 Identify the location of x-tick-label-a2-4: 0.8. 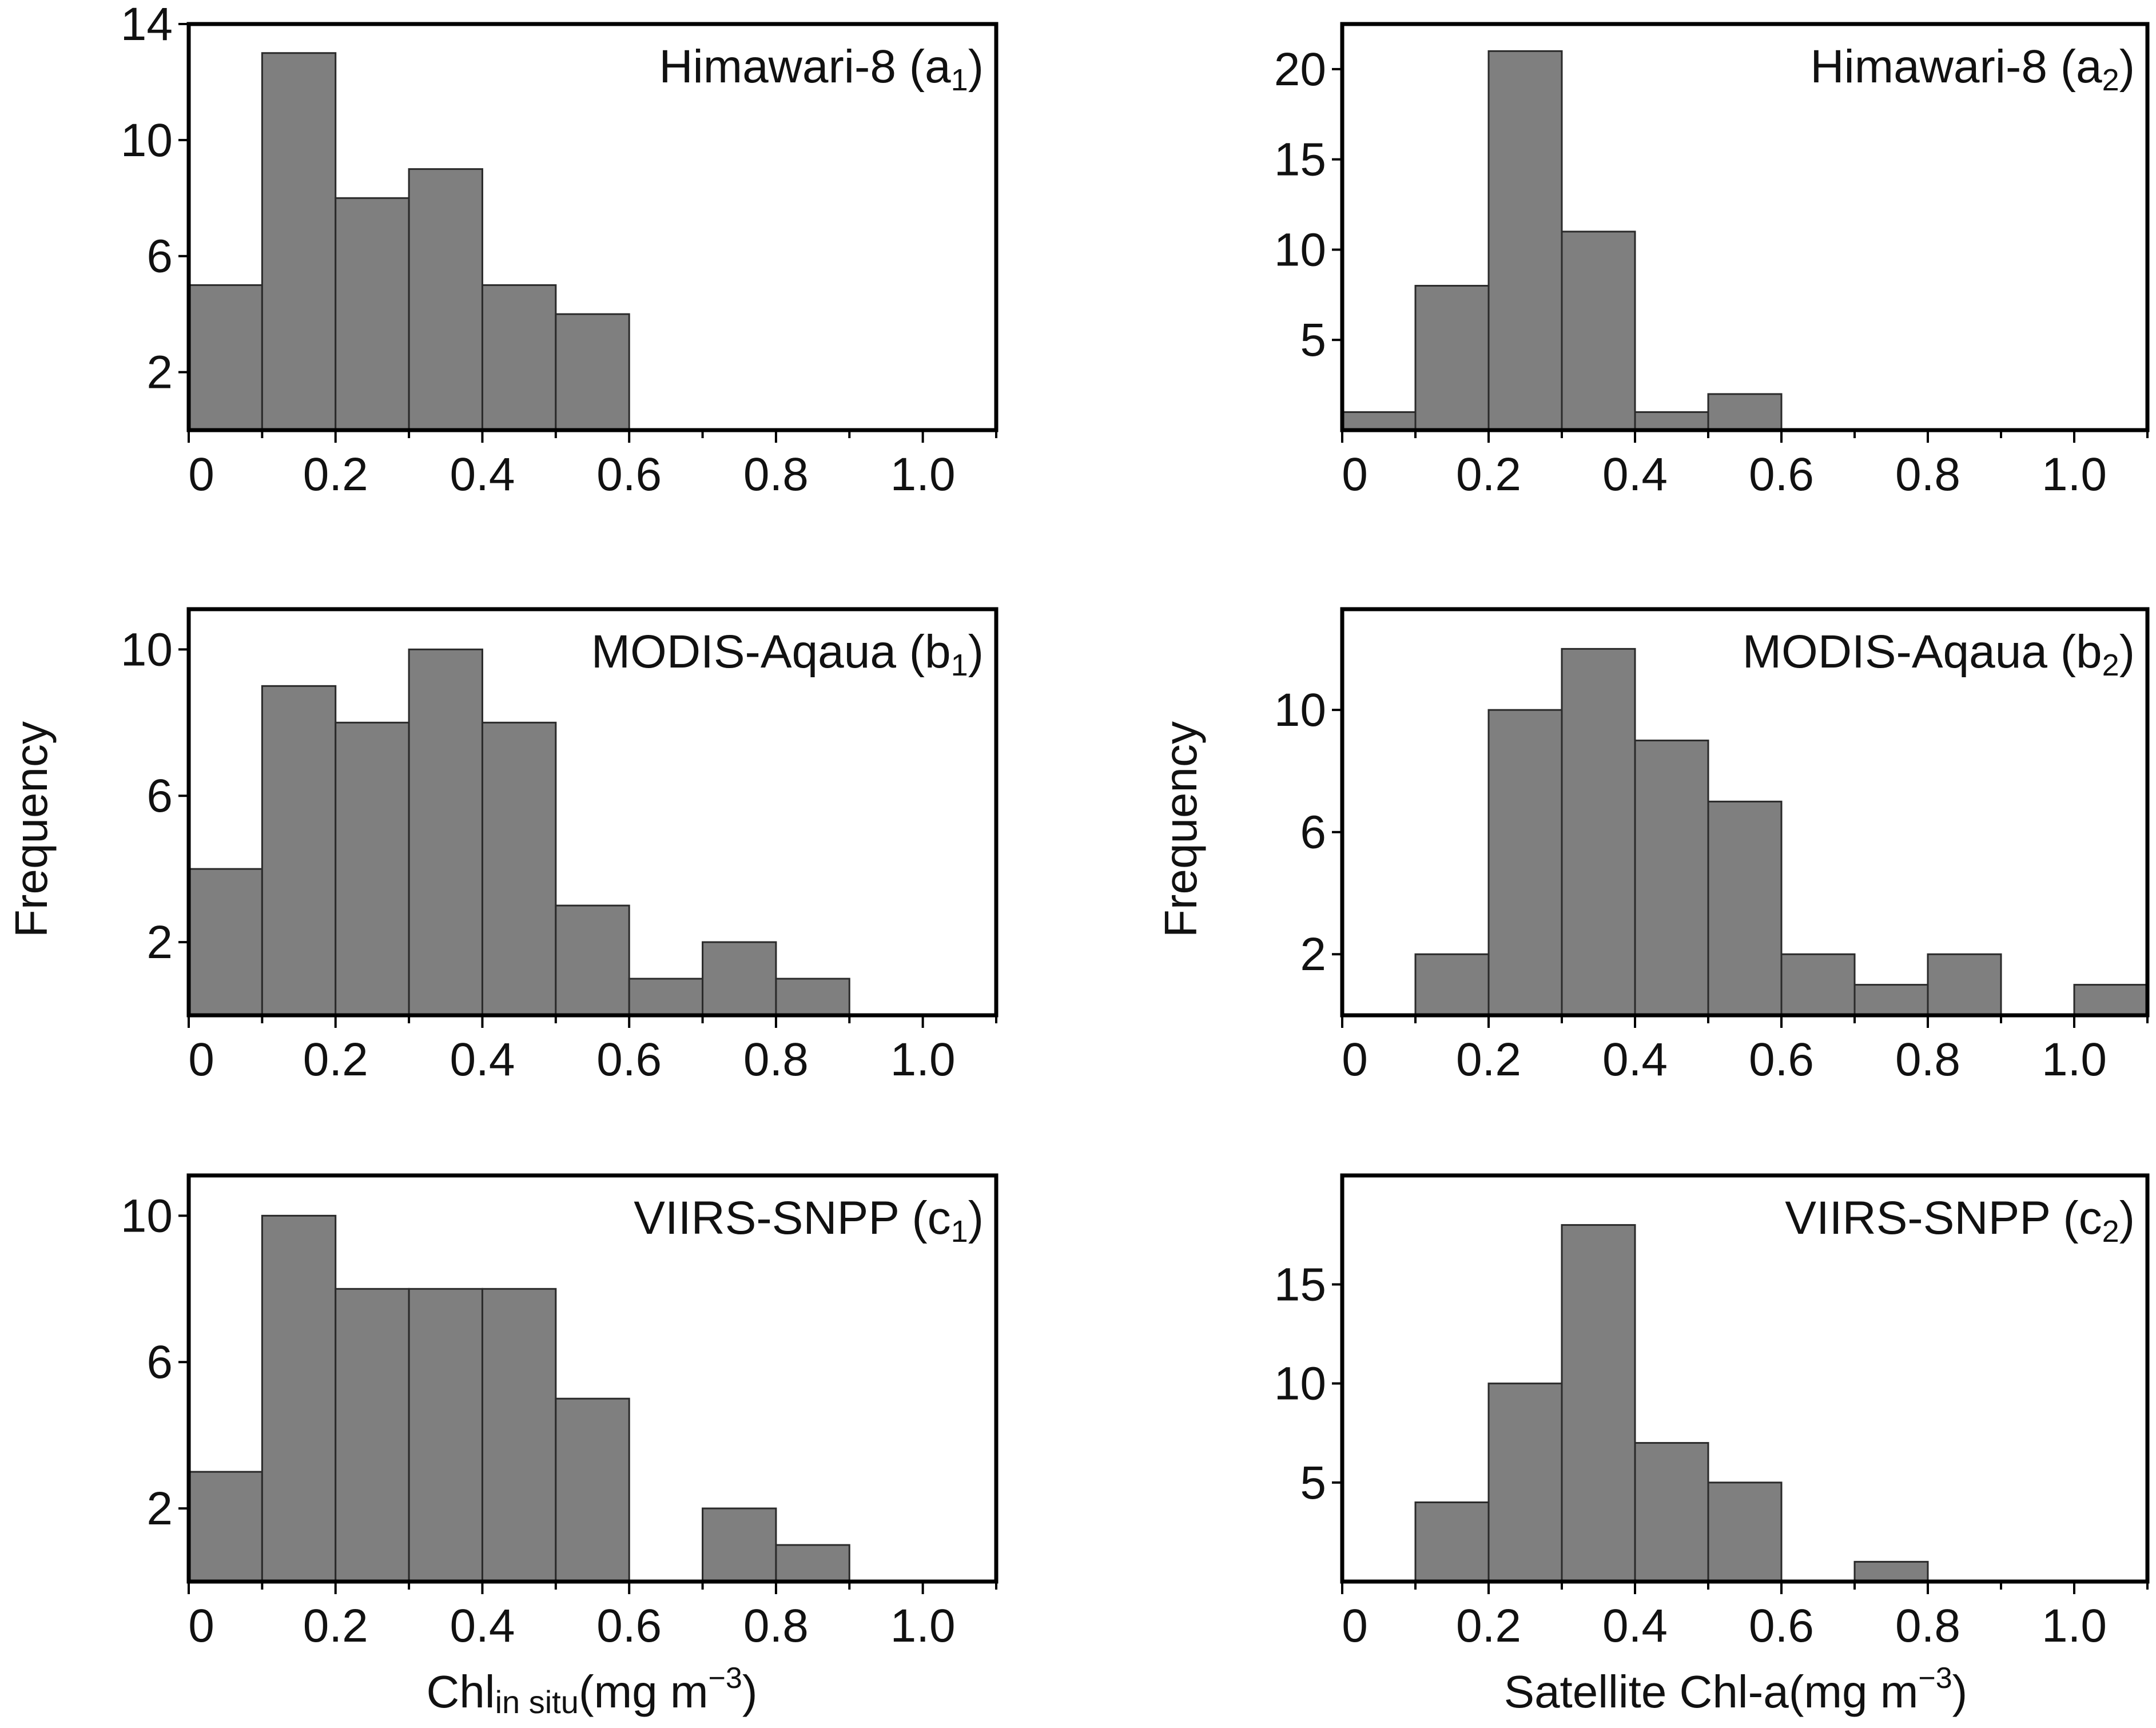
(1927, 474).